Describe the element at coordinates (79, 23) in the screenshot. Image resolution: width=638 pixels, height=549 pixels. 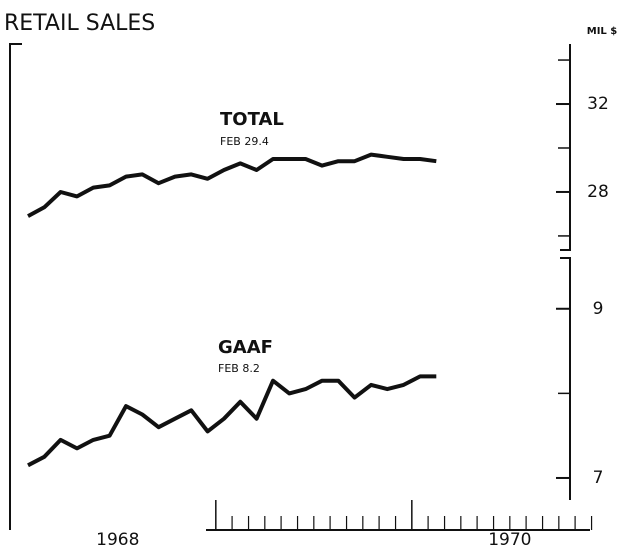
I see `chart-title: RETAIL SALES` at that location.